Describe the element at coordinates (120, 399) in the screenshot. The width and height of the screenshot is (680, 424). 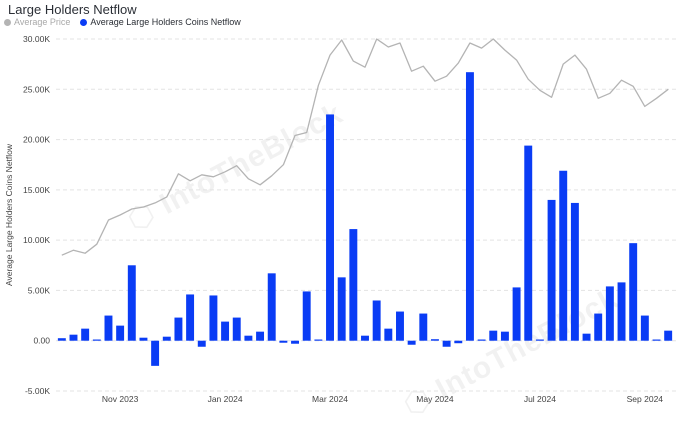
I see `x-tick-label: Nov 2023` at that location.